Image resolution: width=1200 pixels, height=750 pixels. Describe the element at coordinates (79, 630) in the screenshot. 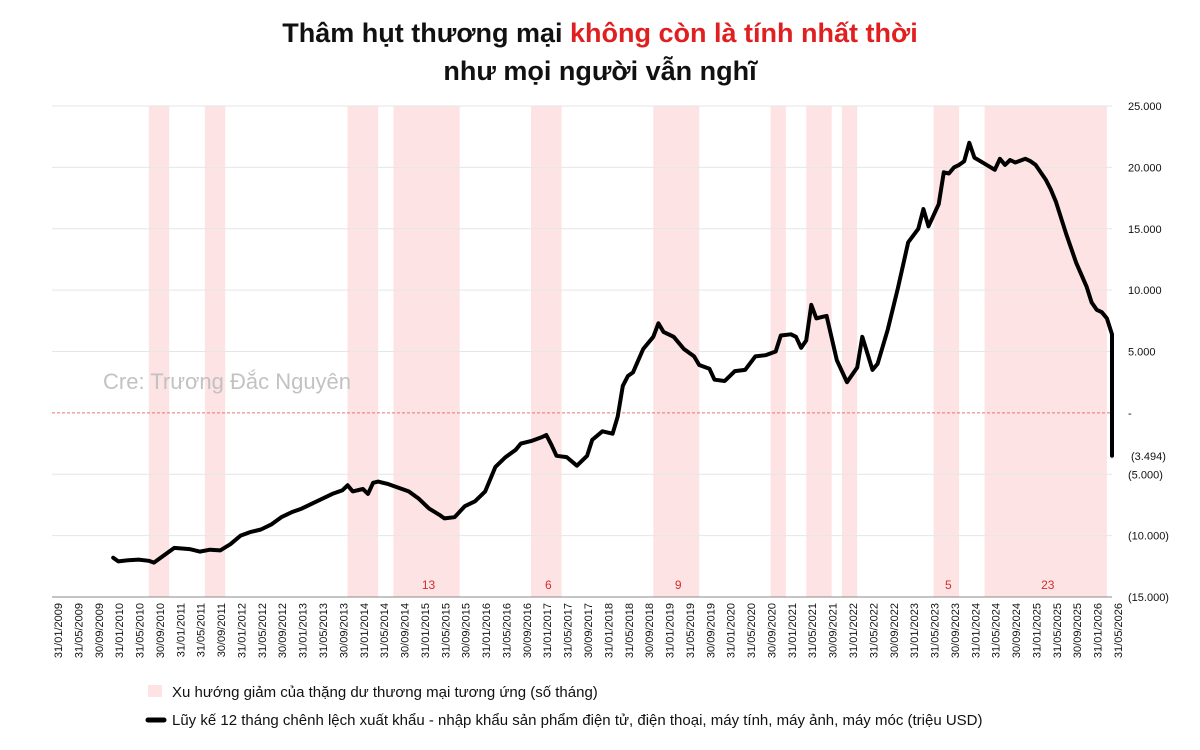

I see `x-tick-label: 31/05/2009` at that location.